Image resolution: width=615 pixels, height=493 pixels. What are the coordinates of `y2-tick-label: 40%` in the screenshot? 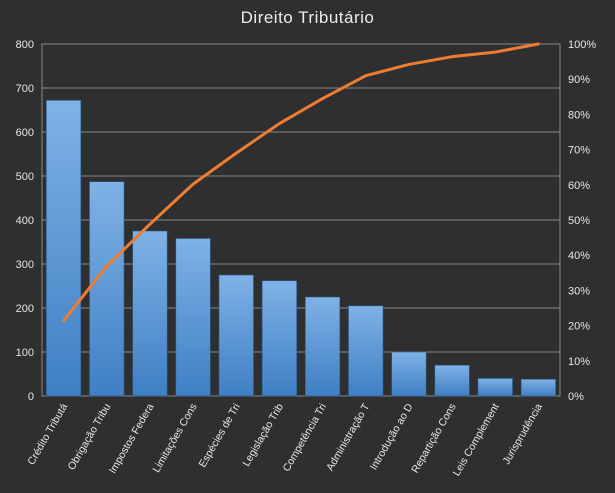 It's located at (579, 256).